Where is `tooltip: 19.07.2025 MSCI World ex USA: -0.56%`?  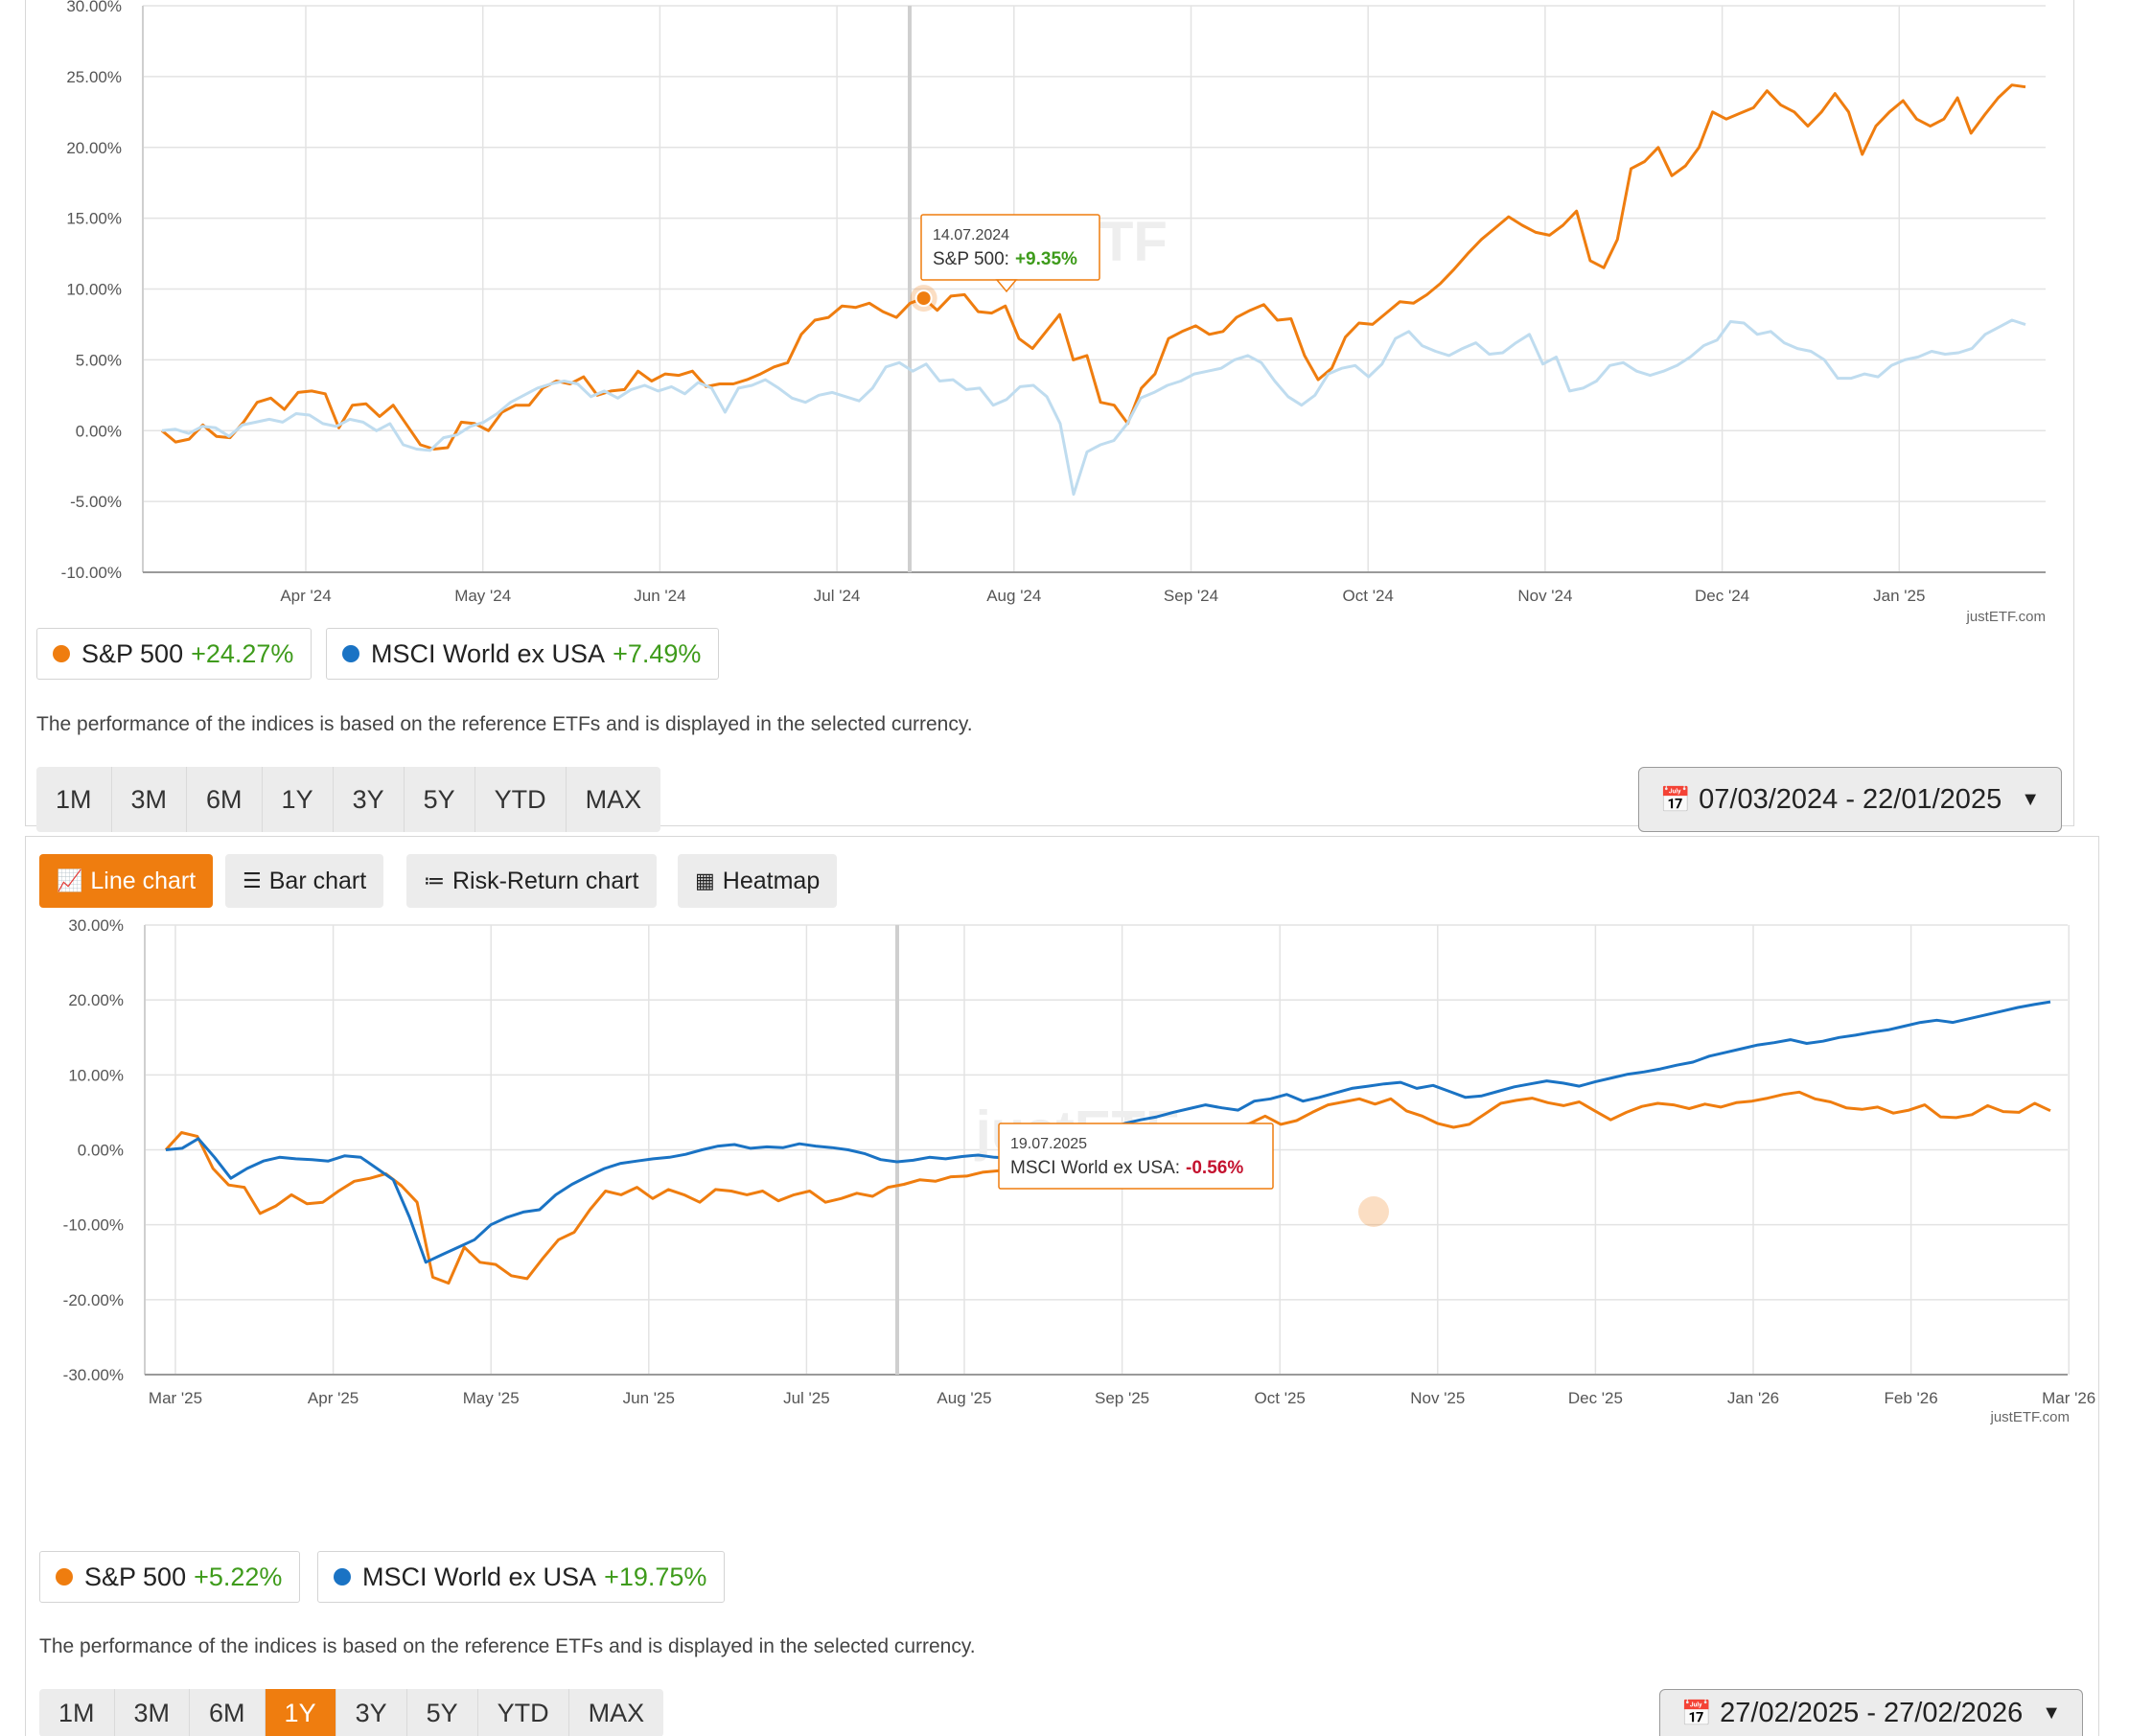
tooltip: 19.07.2025 MSCI World ex USA: -0.56% is located at coordinates (1136, 1156).